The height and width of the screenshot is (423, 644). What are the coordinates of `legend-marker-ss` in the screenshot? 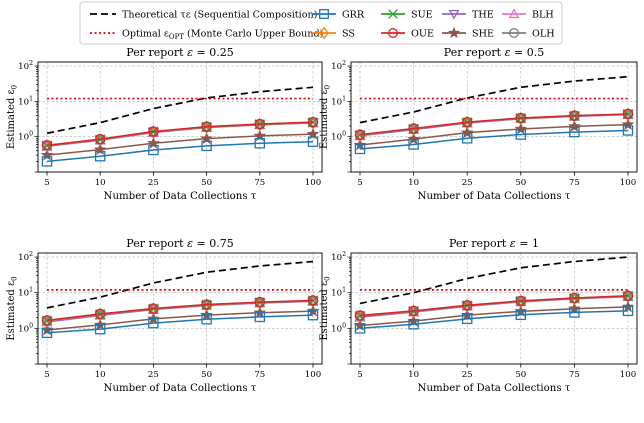 It's located at (324, 33).